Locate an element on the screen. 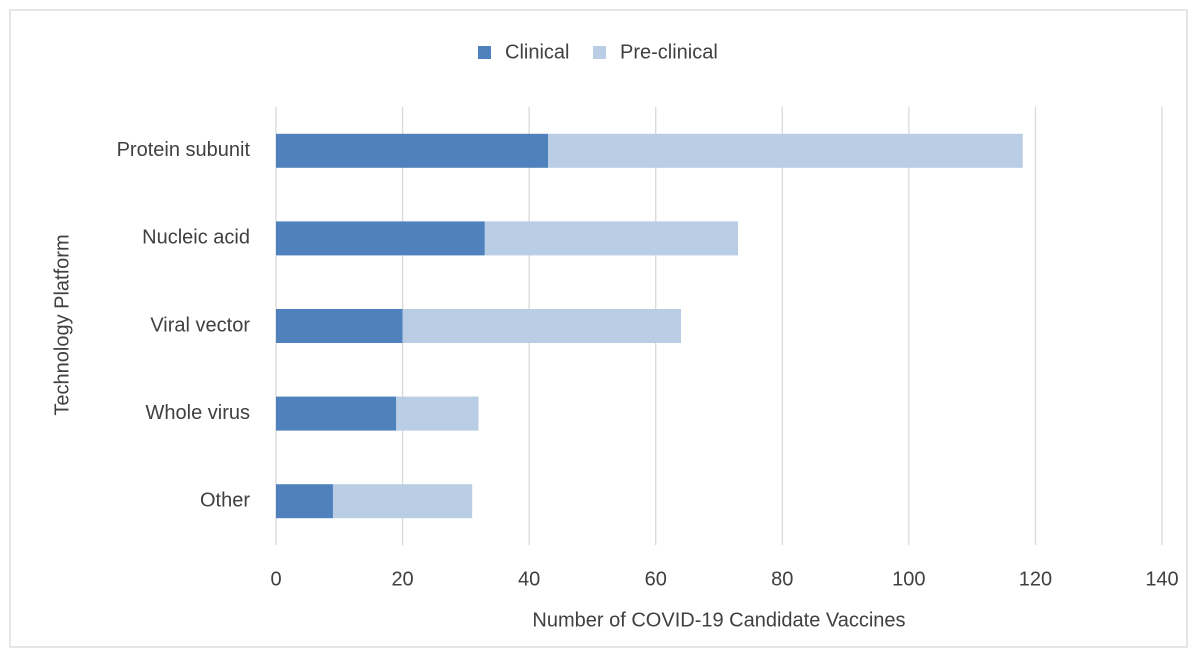 The image size is (1198, 658). legend-label: Clinical is located at coordinates (537, 52).